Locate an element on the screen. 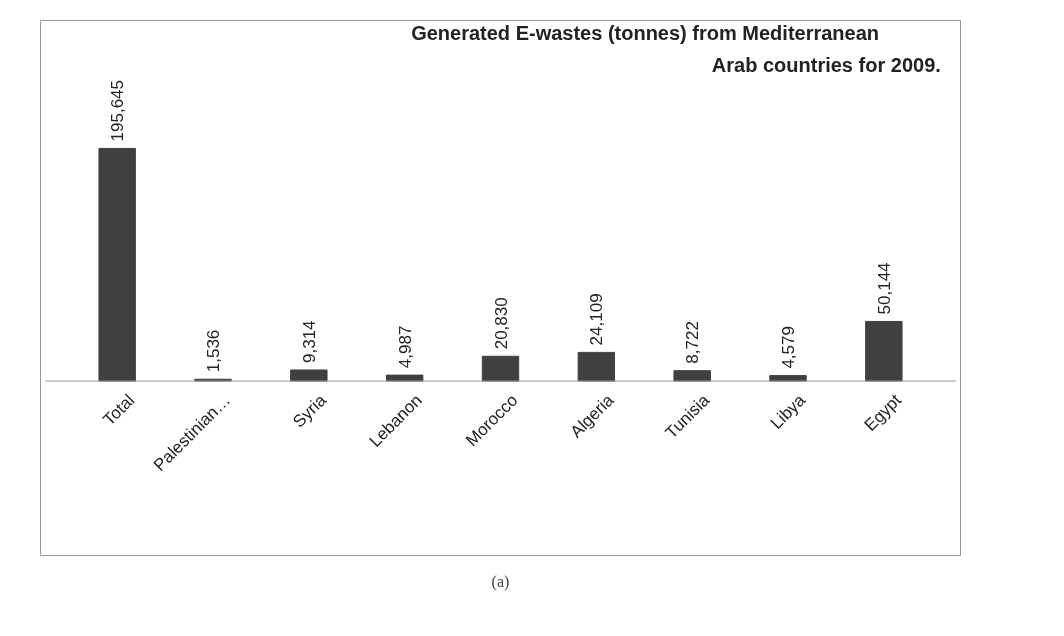  text: (a) is located at coordinates (500, 581).